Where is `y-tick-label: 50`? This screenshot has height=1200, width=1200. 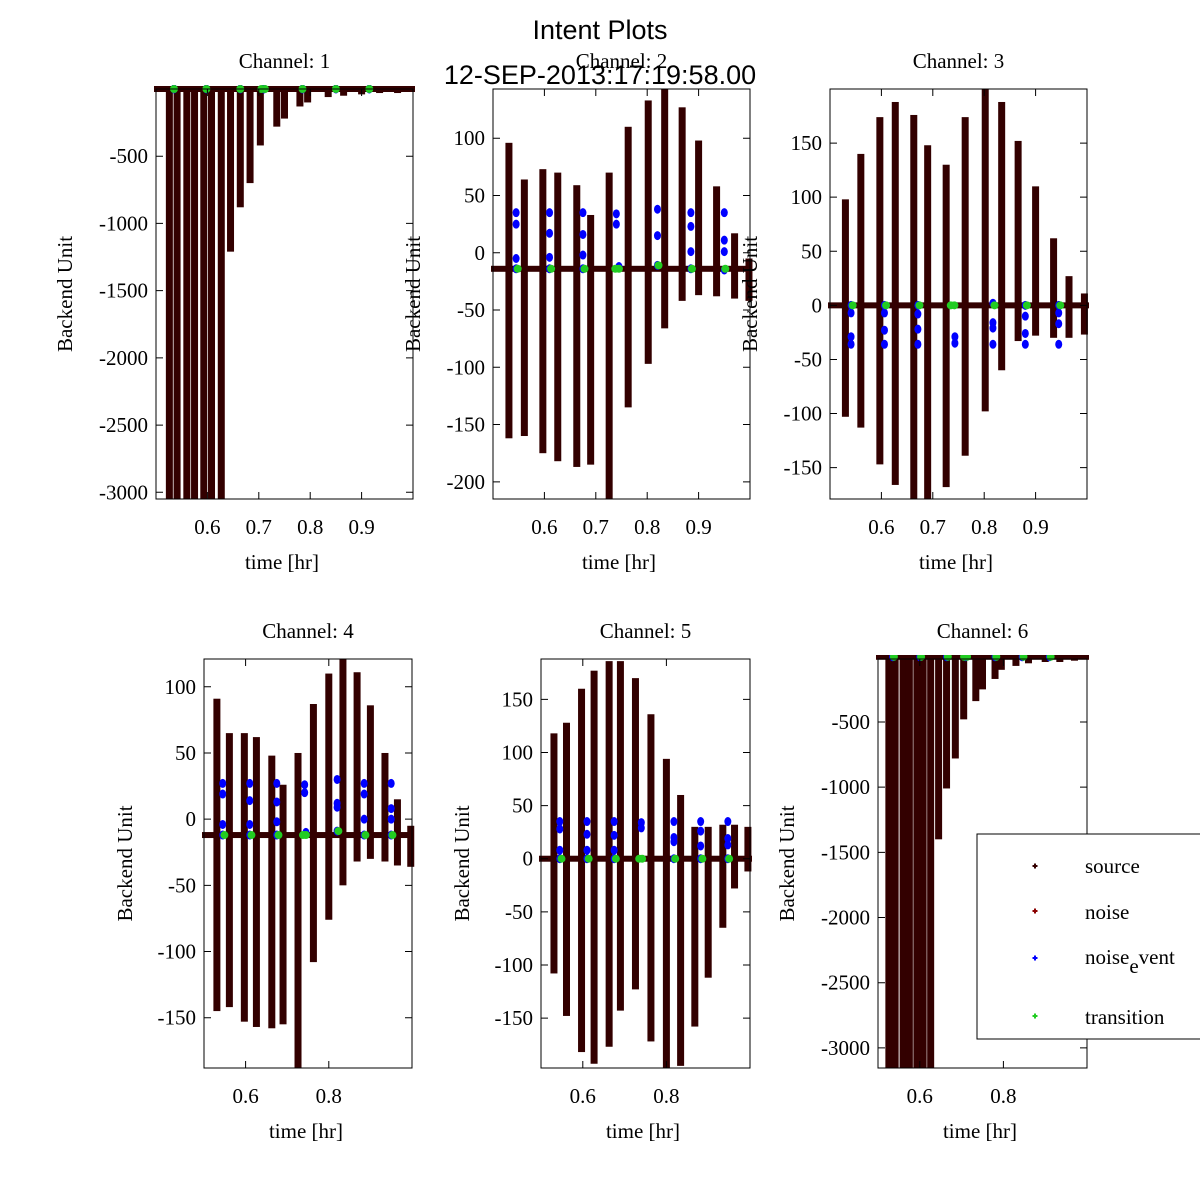 y-tick-label: 50 is located at coordinates (474, 196).